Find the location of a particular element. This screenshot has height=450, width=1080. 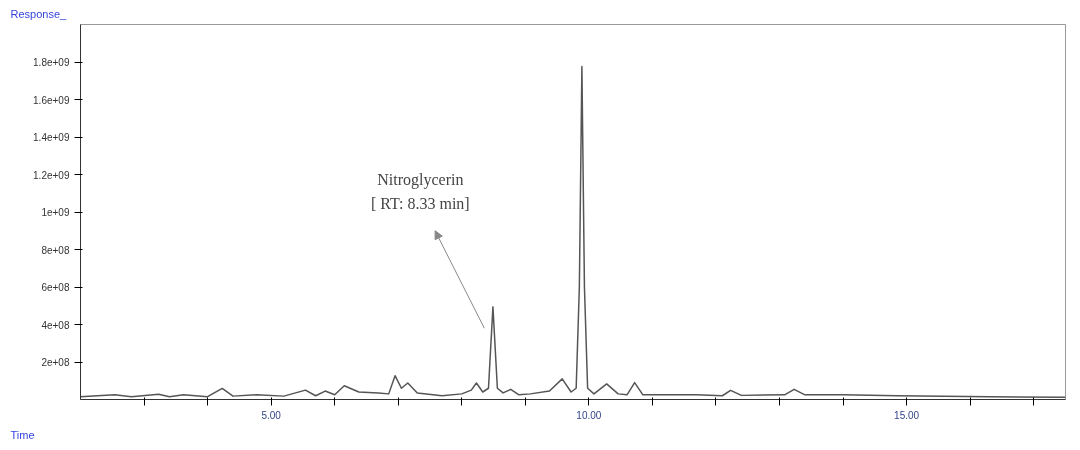

y-tick-label: 1.2e+09 is located at coordinates (51, 175).